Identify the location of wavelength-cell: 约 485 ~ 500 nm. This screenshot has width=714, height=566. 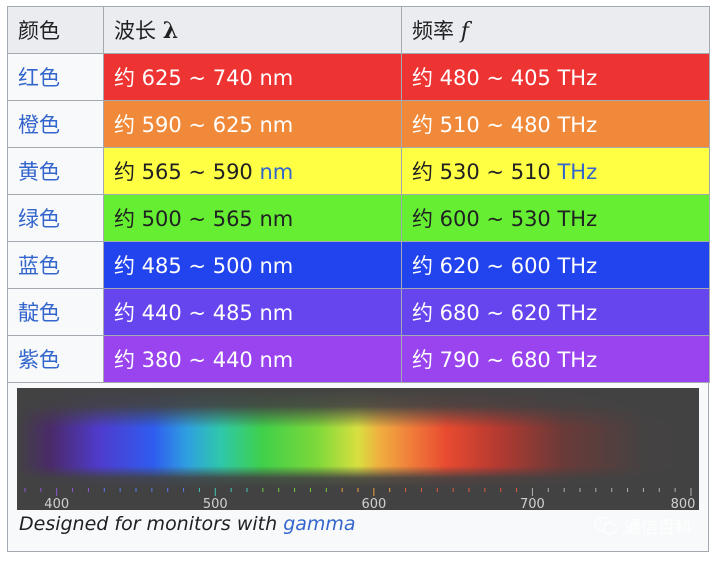
(252, 265).